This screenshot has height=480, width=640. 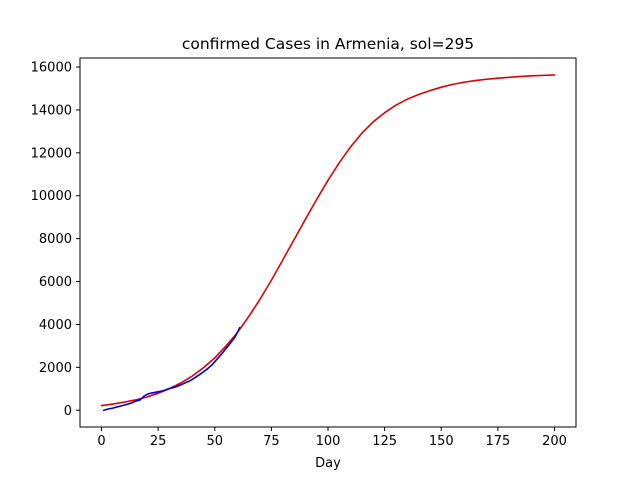 I want to click on y-tick-label: 12000, so click(x=51, y=153).